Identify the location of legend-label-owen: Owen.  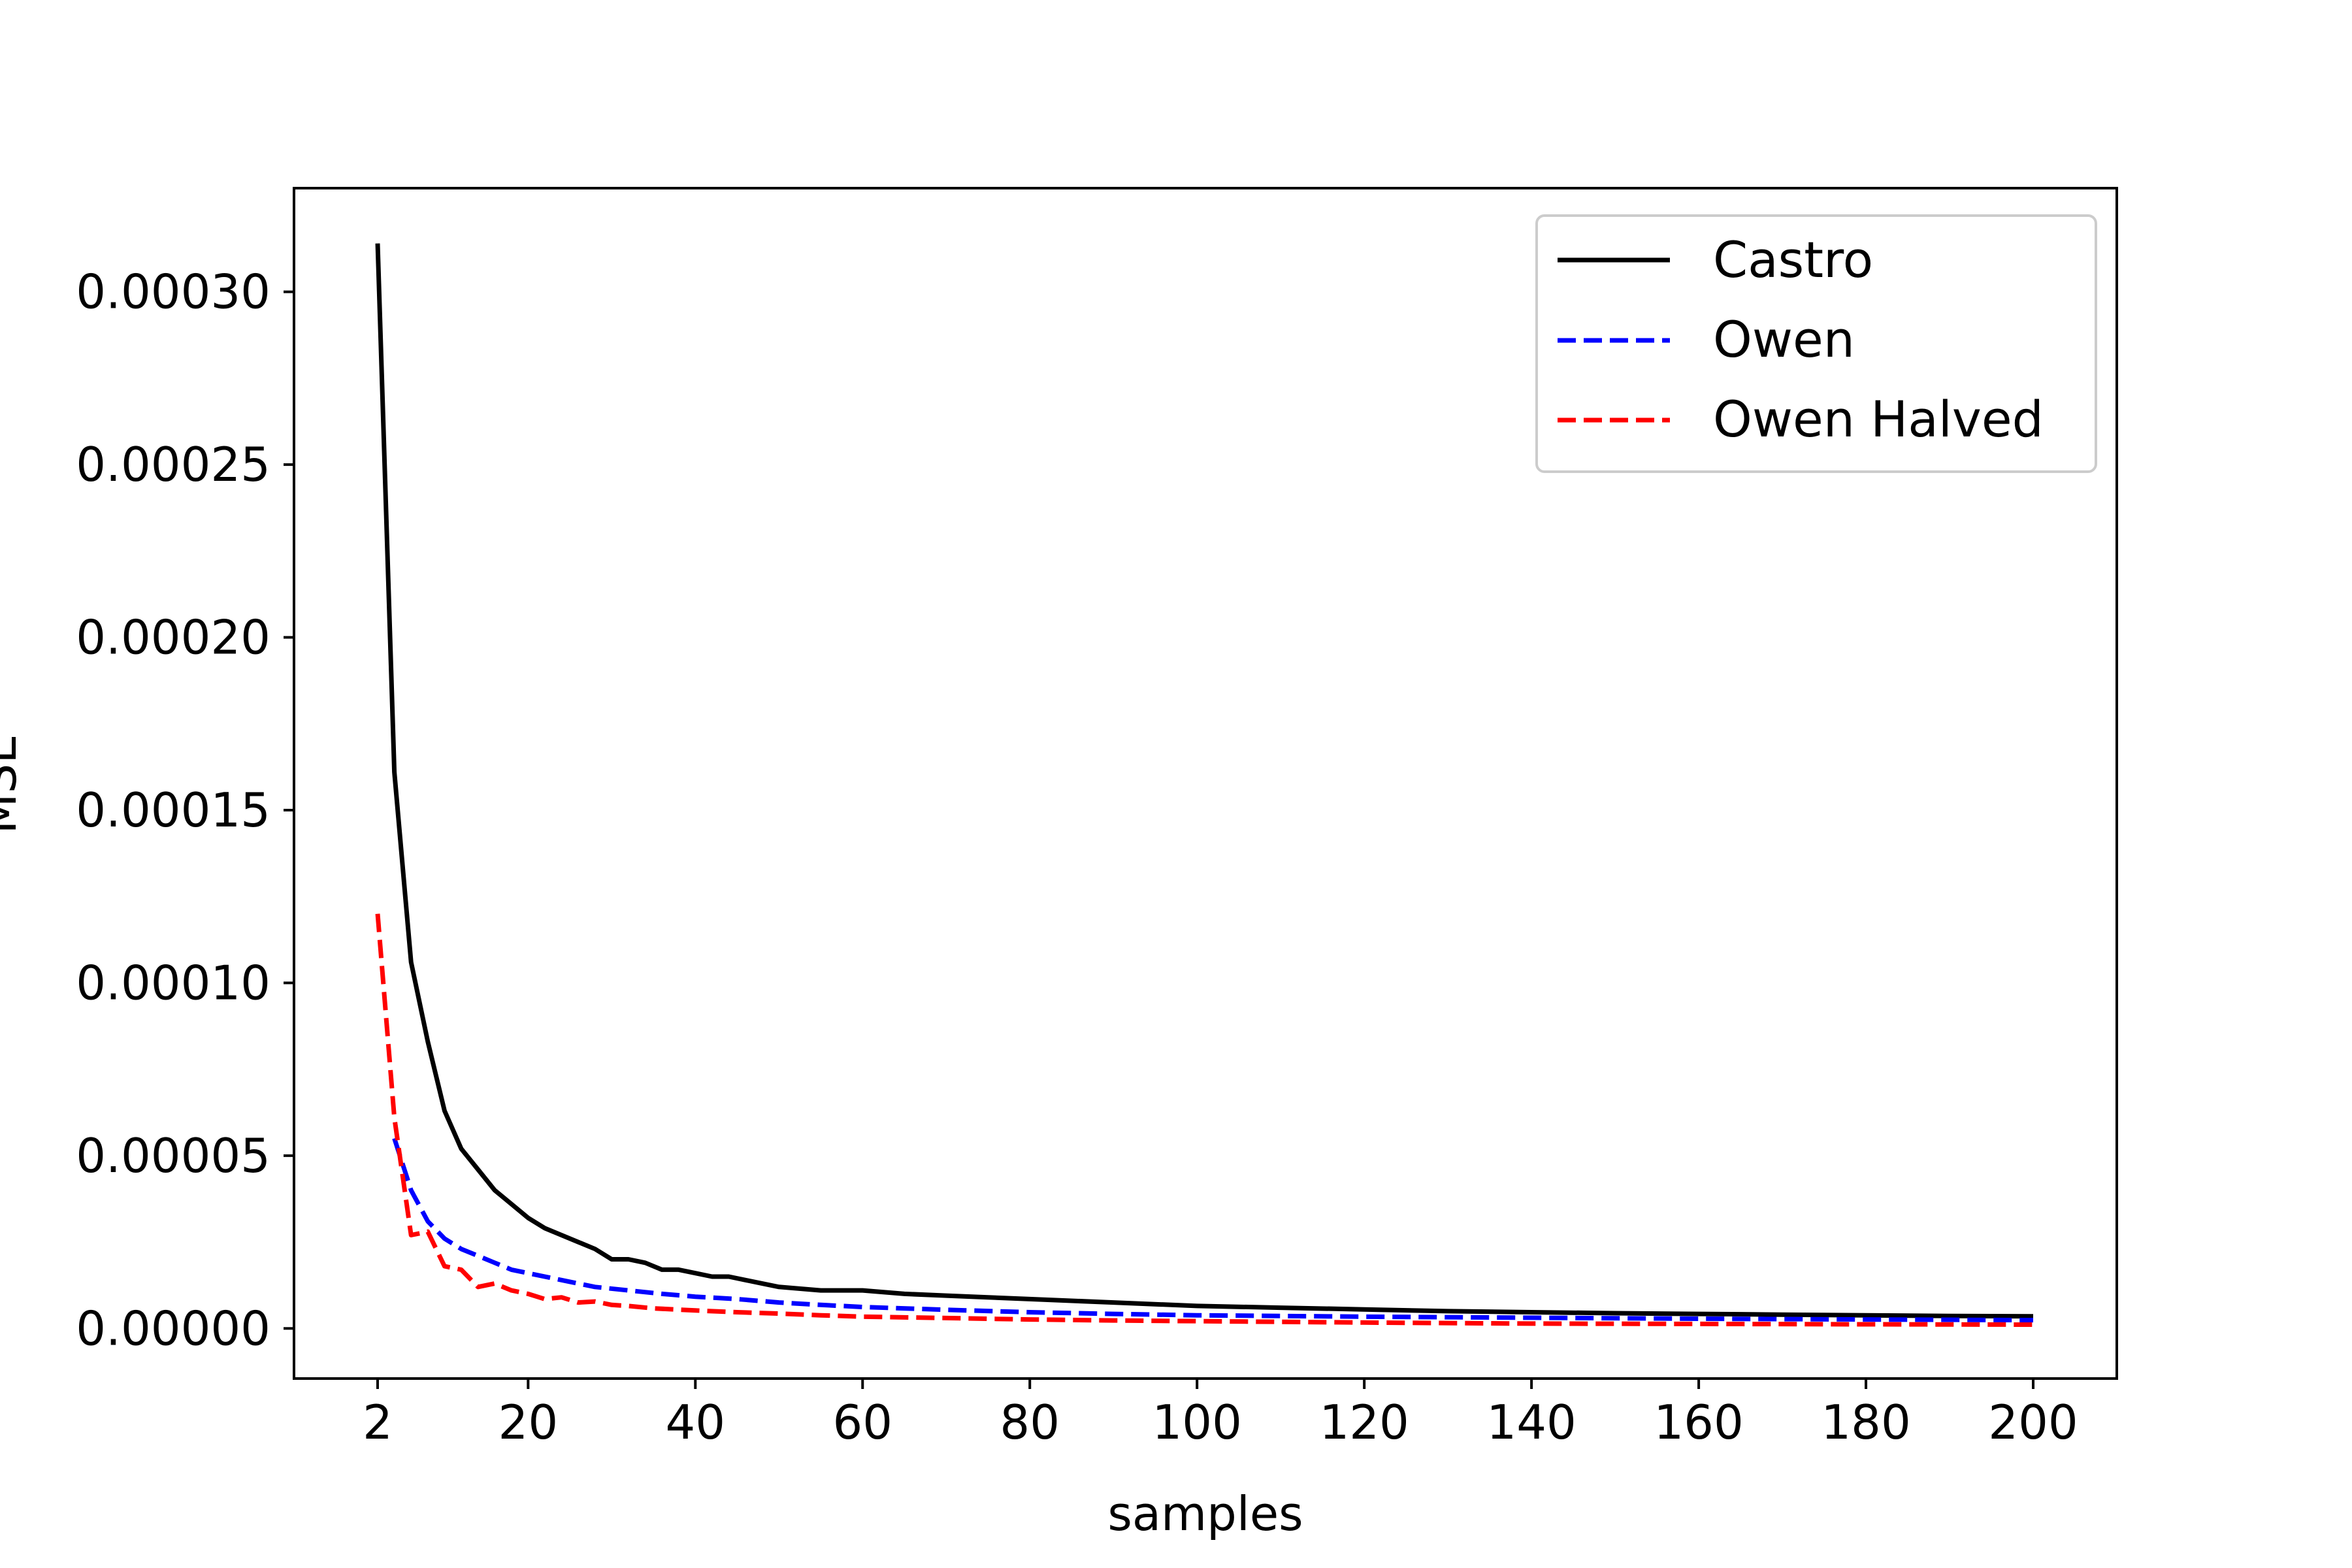
(1784, 339).